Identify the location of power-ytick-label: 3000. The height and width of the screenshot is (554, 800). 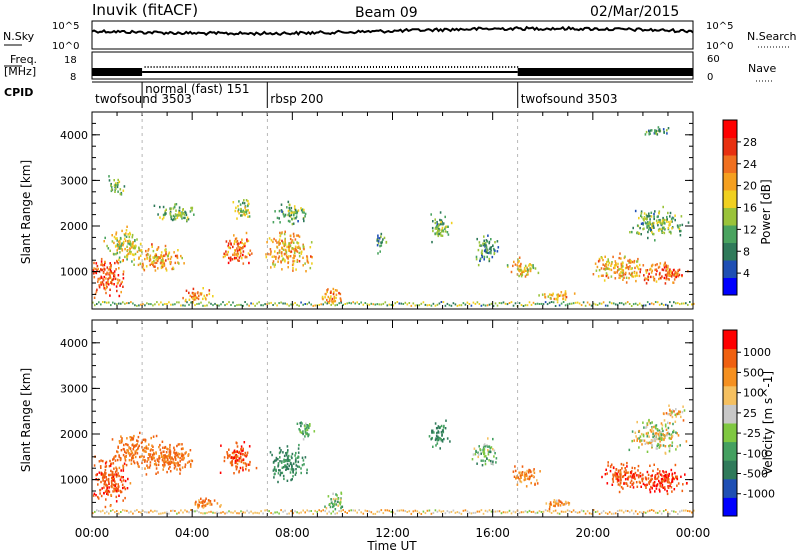
(74, 180).